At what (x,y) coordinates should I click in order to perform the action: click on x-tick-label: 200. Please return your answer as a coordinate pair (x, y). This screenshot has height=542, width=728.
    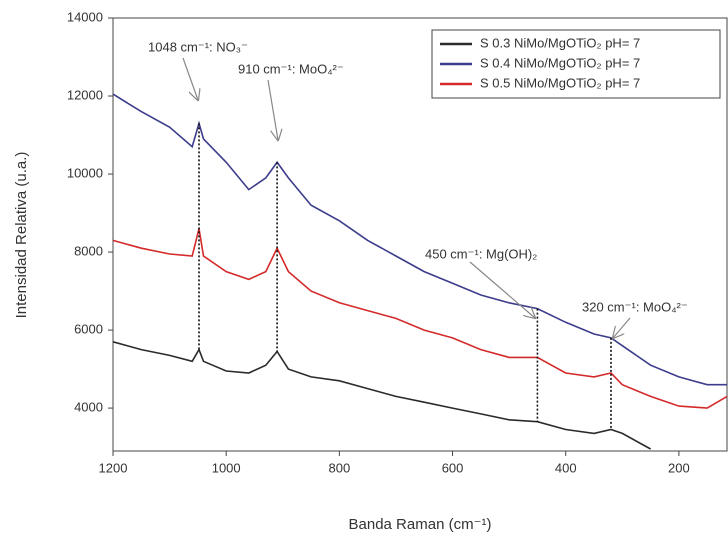
    Looking at the image, I should click on (679, 467).